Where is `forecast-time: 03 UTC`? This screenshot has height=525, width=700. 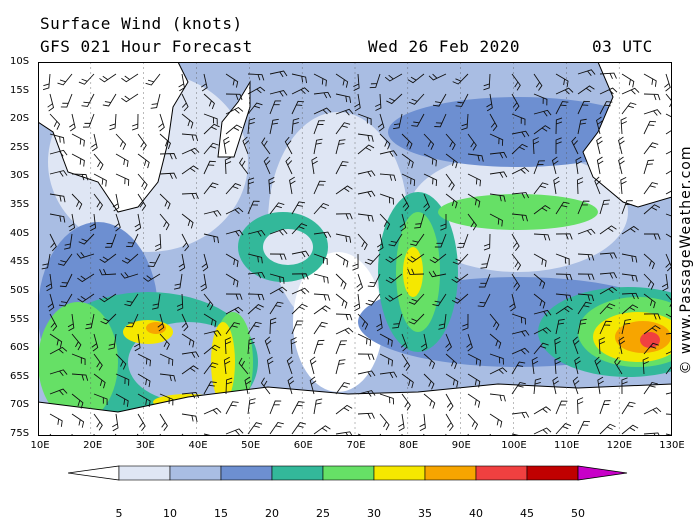 forecast-time: 03 UTC is located at coordinates (622, 46).